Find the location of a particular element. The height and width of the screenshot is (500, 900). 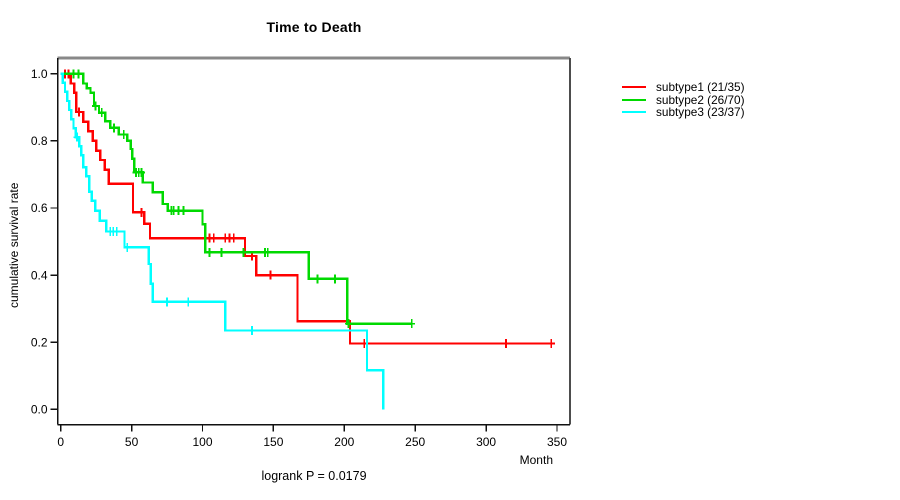

y-tick-label: 0.0 is located at coordinates (39, 410).